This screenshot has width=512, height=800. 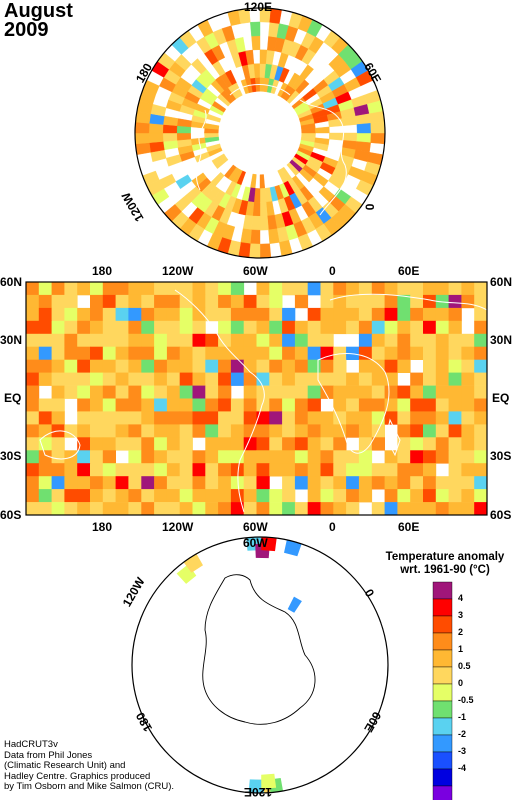 I want to click on legend-tick-label: -3, so click(x=462, y=751).